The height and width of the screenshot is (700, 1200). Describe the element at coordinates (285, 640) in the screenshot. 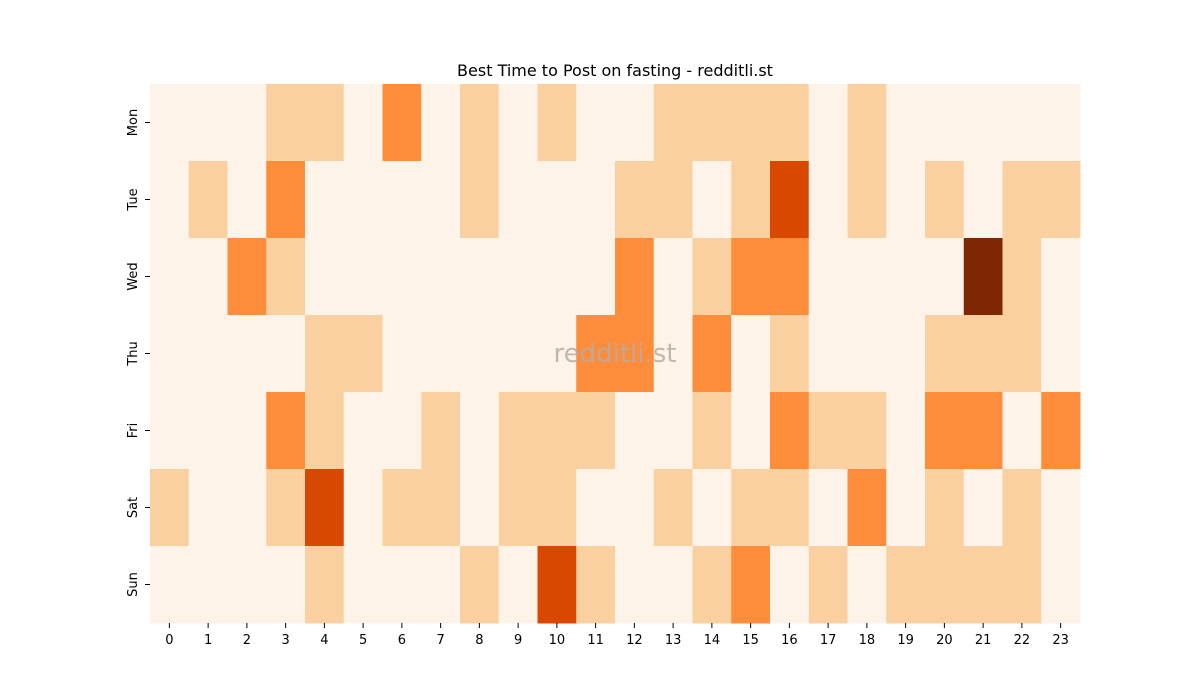

I see `x-tick-label: 3` at that location.